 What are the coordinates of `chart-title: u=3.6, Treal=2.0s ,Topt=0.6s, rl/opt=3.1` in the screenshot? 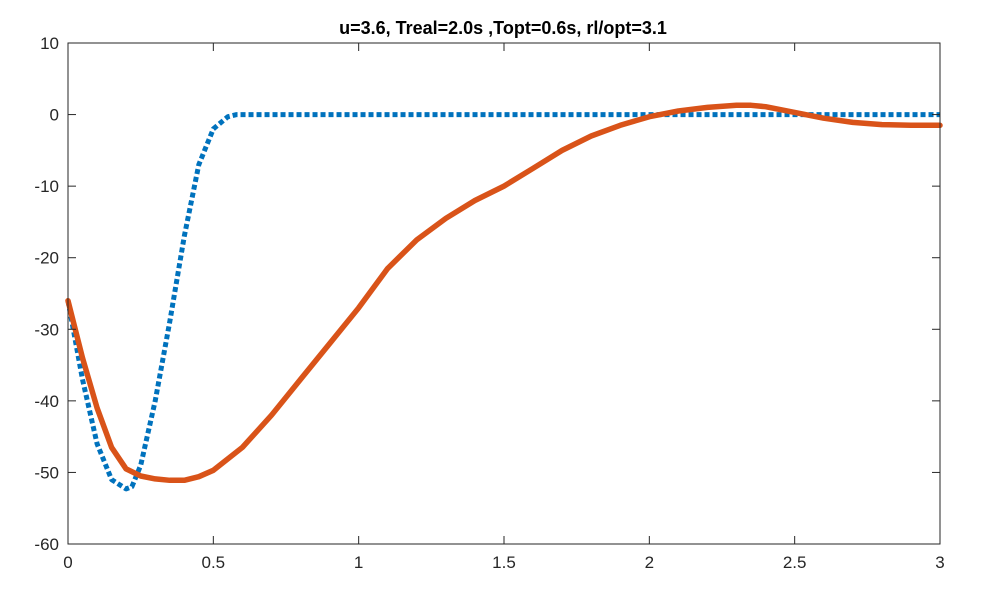 It's located at (503, 28).